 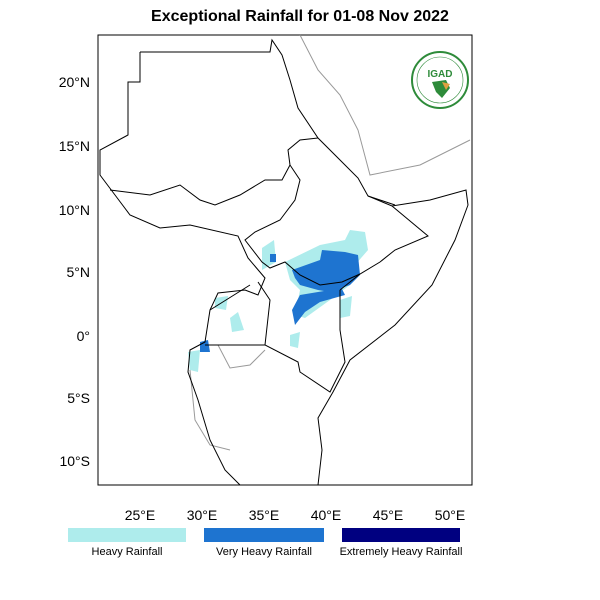 What do you see at coordinates (300, 16) in the screenshot?
I see `map-title: Exceptional Rainfall for 01-08 Nov 2022` at bounding box center [300, 16].